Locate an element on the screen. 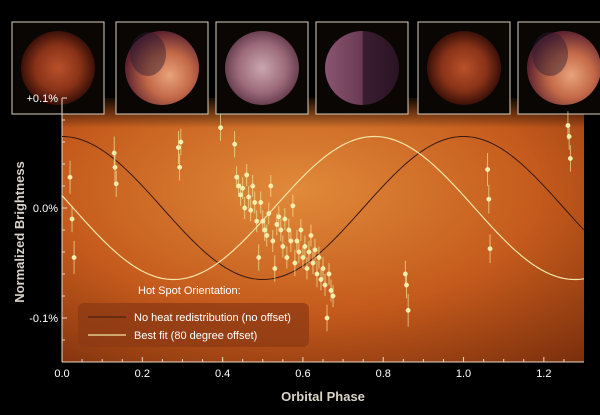  legend-title: Hot Spot Orientation: is located at coordinates (189, 291).